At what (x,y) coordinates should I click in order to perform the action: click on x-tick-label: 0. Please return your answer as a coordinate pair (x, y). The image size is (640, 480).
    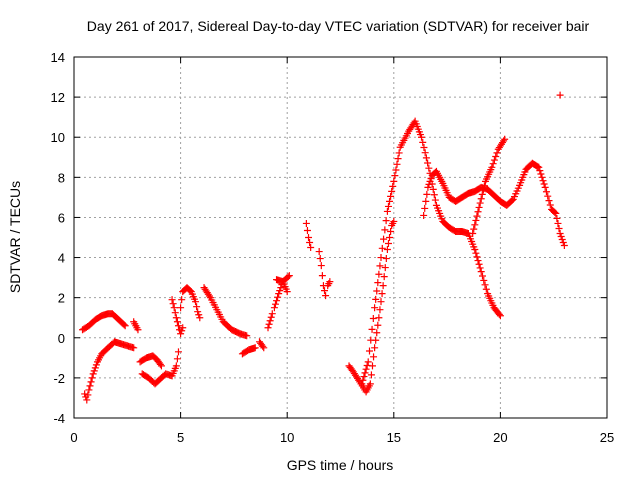
    Looking at the image, I should click on (73, 437).